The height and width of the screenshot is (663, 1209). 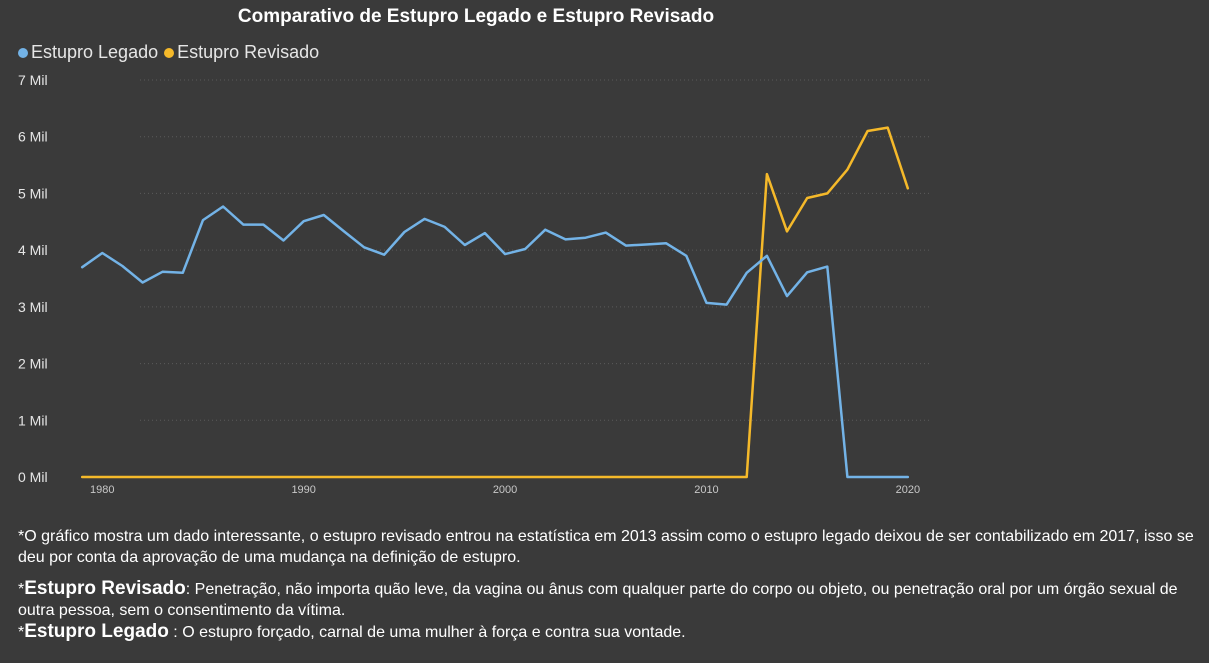 I want to click on legend-dot-revisado-icon, so click(x=169, y=52).